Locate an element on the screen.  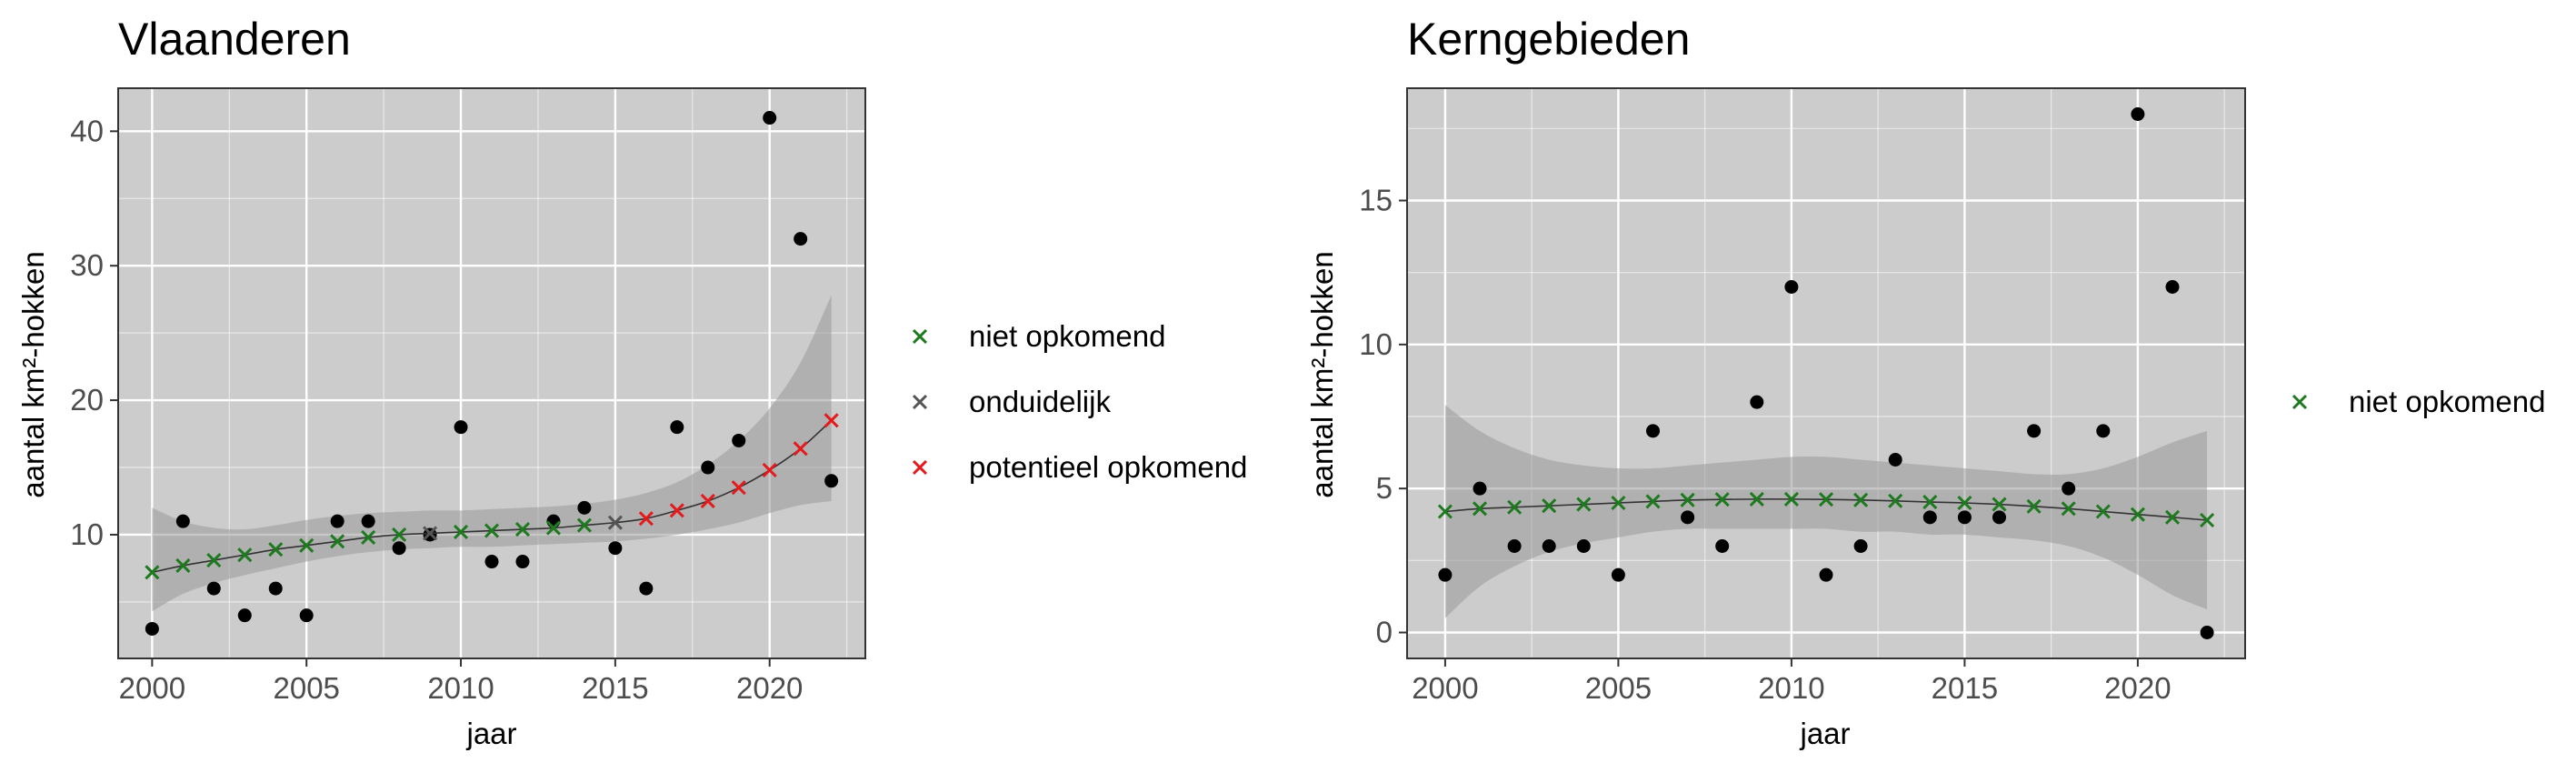
y-tick-label: 0 is located at coordinates (1384, 632).